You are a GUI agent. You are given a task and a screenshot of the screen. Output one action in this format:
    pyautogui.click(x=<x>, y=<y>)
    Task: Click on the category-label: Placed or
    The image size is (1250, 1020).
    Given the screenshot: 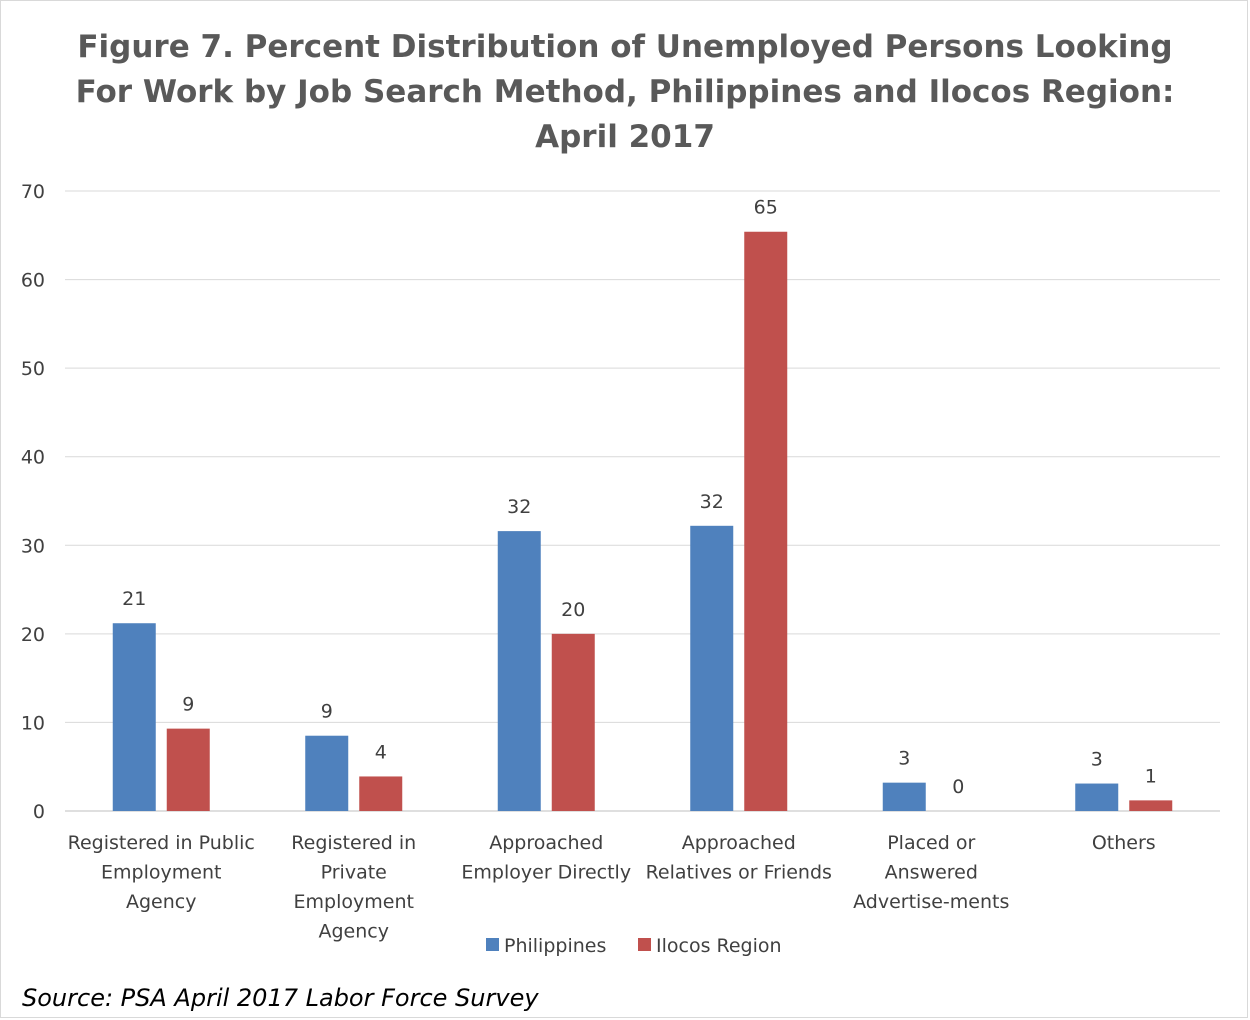 What is the action you would take?
    pyautogui.click(x=931, y=843)
    